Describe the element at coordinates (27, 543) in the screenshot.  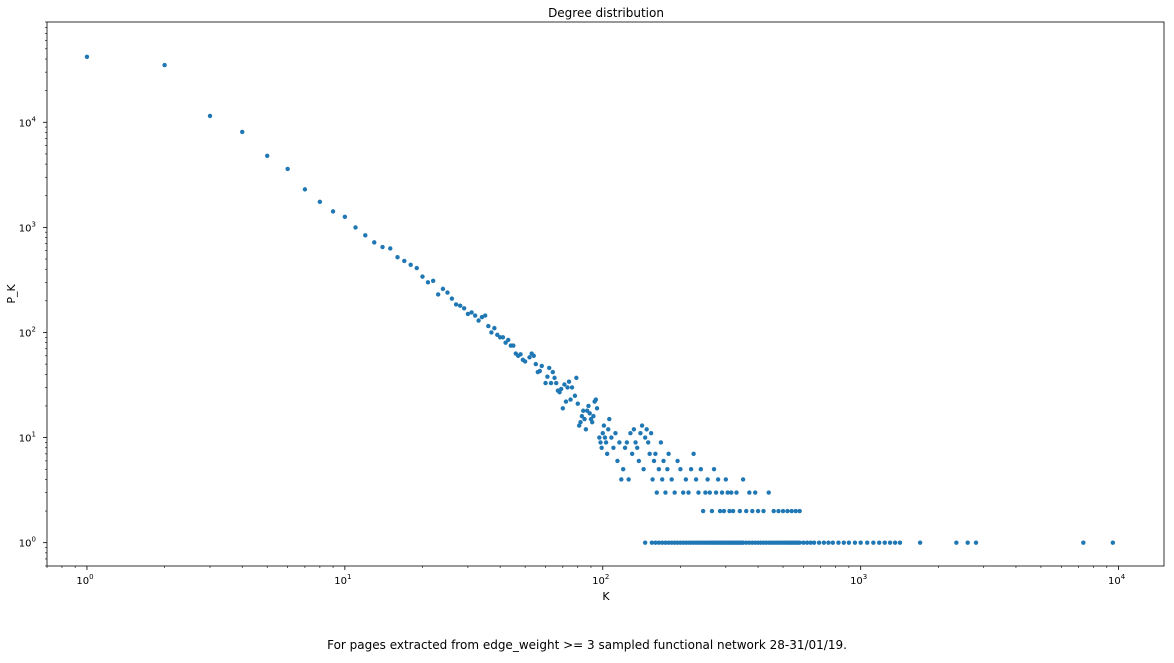
I see `y-tick-label: 100` at that location.